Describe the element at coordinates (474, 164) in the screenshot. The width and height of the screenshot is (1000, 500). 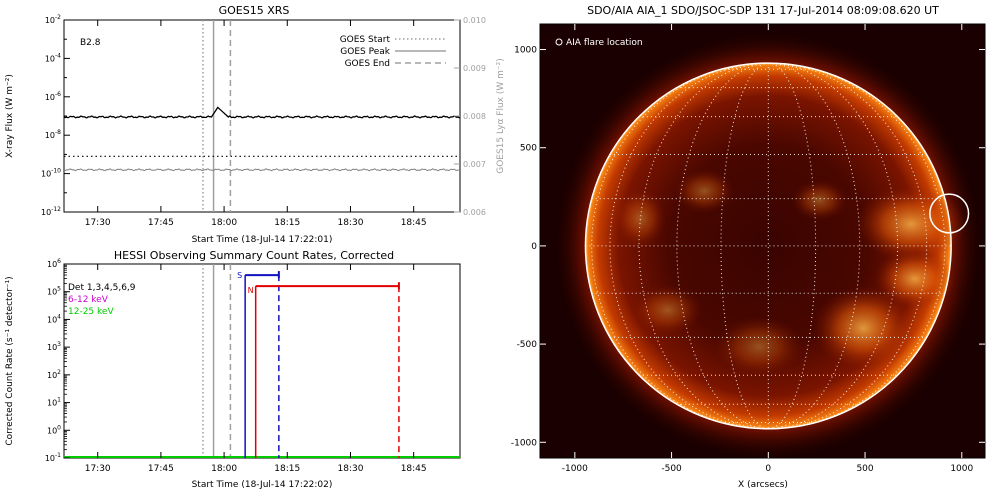
I see `goes-rtick-label: 0.007` at that location.